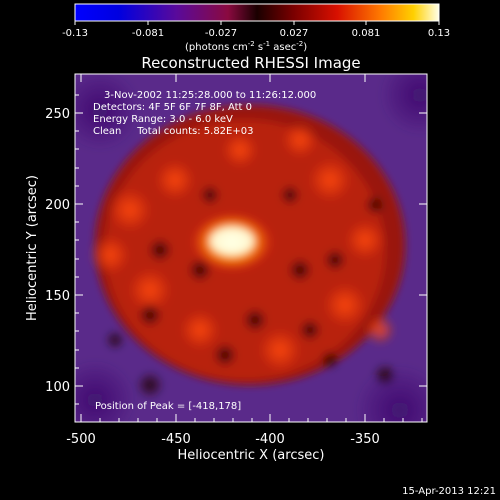 This screenshot has width=500, height=500. Describe the element at coordinates (57, 205) in the screenshot. I see `y-tick-label: 200` at that location.